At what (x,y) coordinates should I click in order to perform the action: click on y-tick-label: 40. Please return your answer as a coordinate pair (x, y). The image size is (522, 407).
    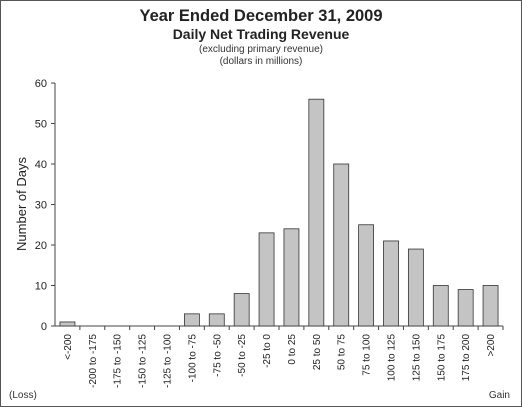
    Looking at the image, I should click on (41, 165).